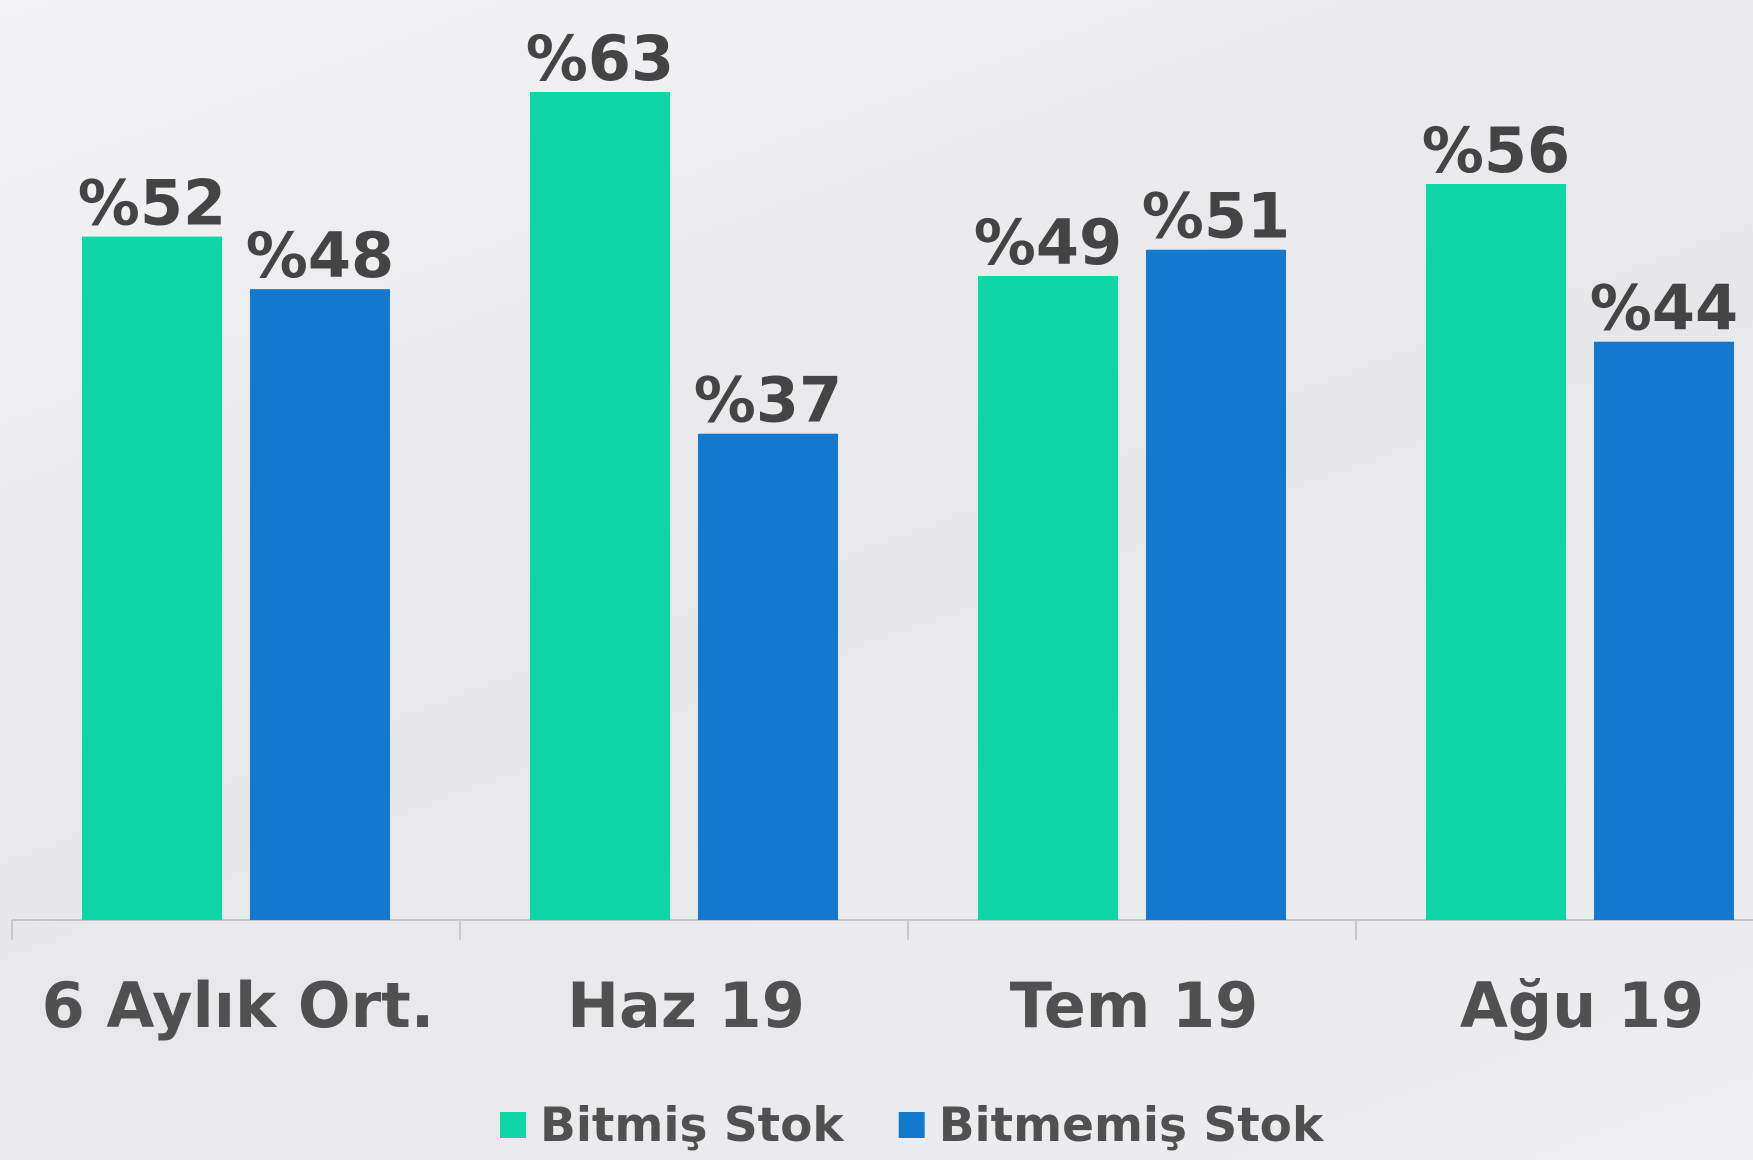 Image resolution: width=1753 pixels, height=1160 pixels. Describe the element at coordinates (1134, 1005) in the screenshot. I see `x-tick-label: Tem 19` at that location.